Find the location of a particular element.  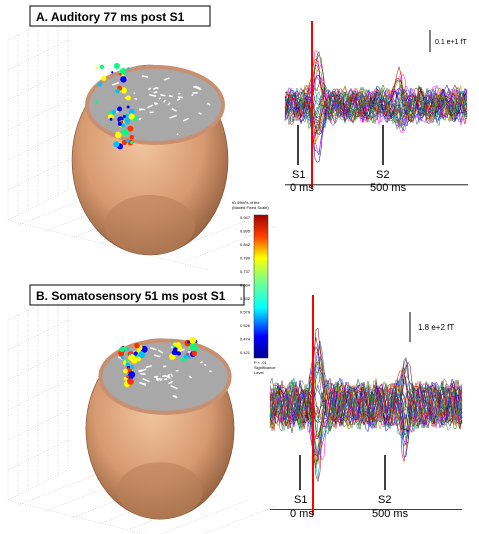

colorbar-tick: 0.684 is located at coordinates (245, 285).